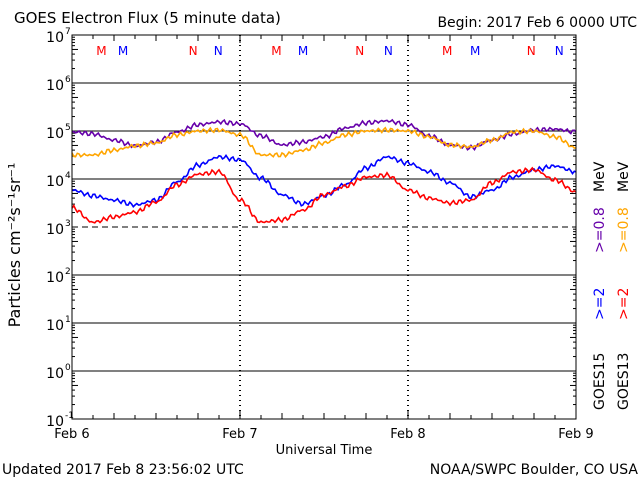 This screenshot has height=480, width=640. Describe the element at coordinates (68, 320) in the screenshot. I see `y-tick-exponent: 1` at that location.